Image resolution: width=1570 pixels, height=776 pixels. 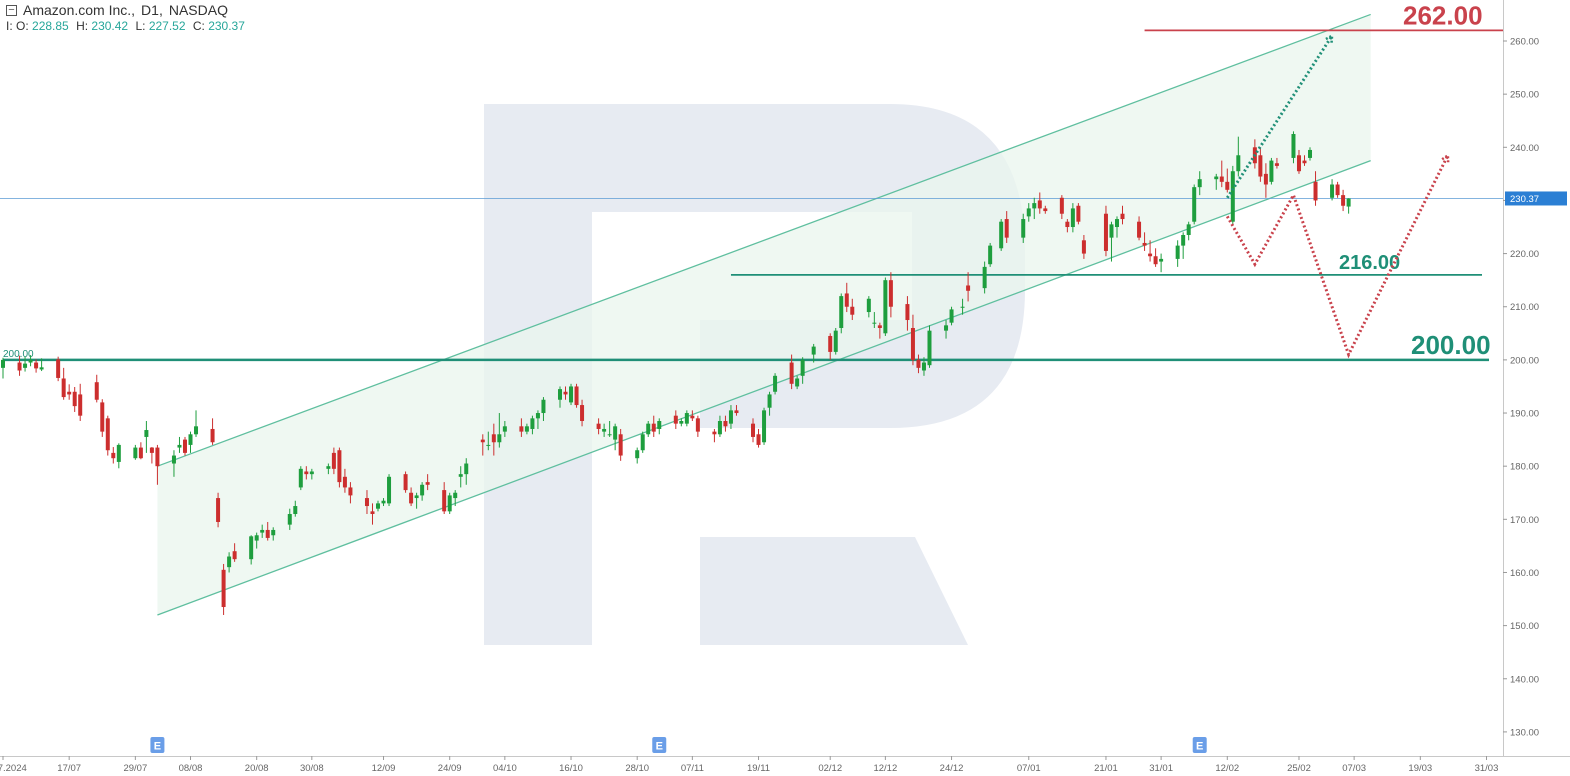 What do you see at coordinates (1524, 573) in the screenshot?
I see `y-tick-label: 160.00` at bounding box center [1524, 573].